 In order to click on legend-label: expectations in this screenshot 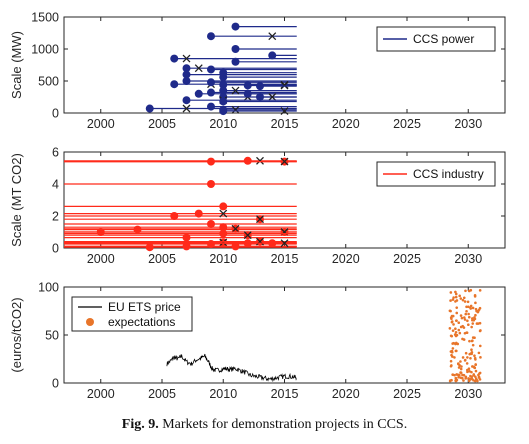, I will do `click(141, 322)`.